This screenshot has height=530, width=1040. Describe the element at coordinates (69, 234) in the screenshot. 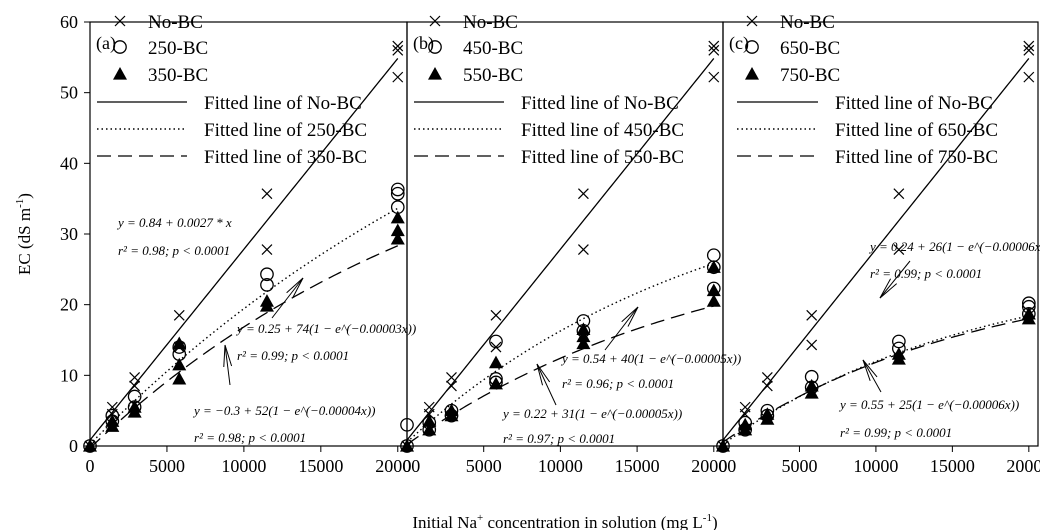

I see `y-tick-label: 30` at that location.